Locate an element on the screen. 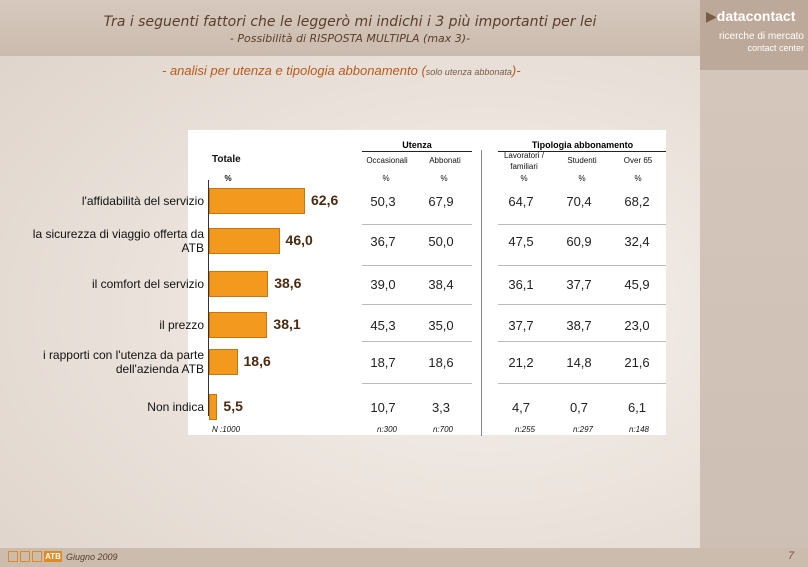  atb-logo: ATB is located at coordinates (35, 556).